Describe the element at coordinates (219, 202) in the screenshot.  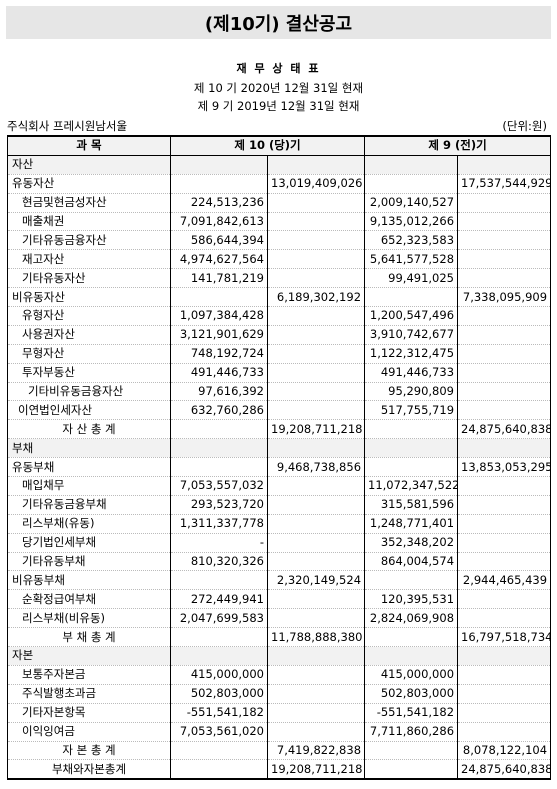
I see `current-detail-value: 224,513,236` at that location.